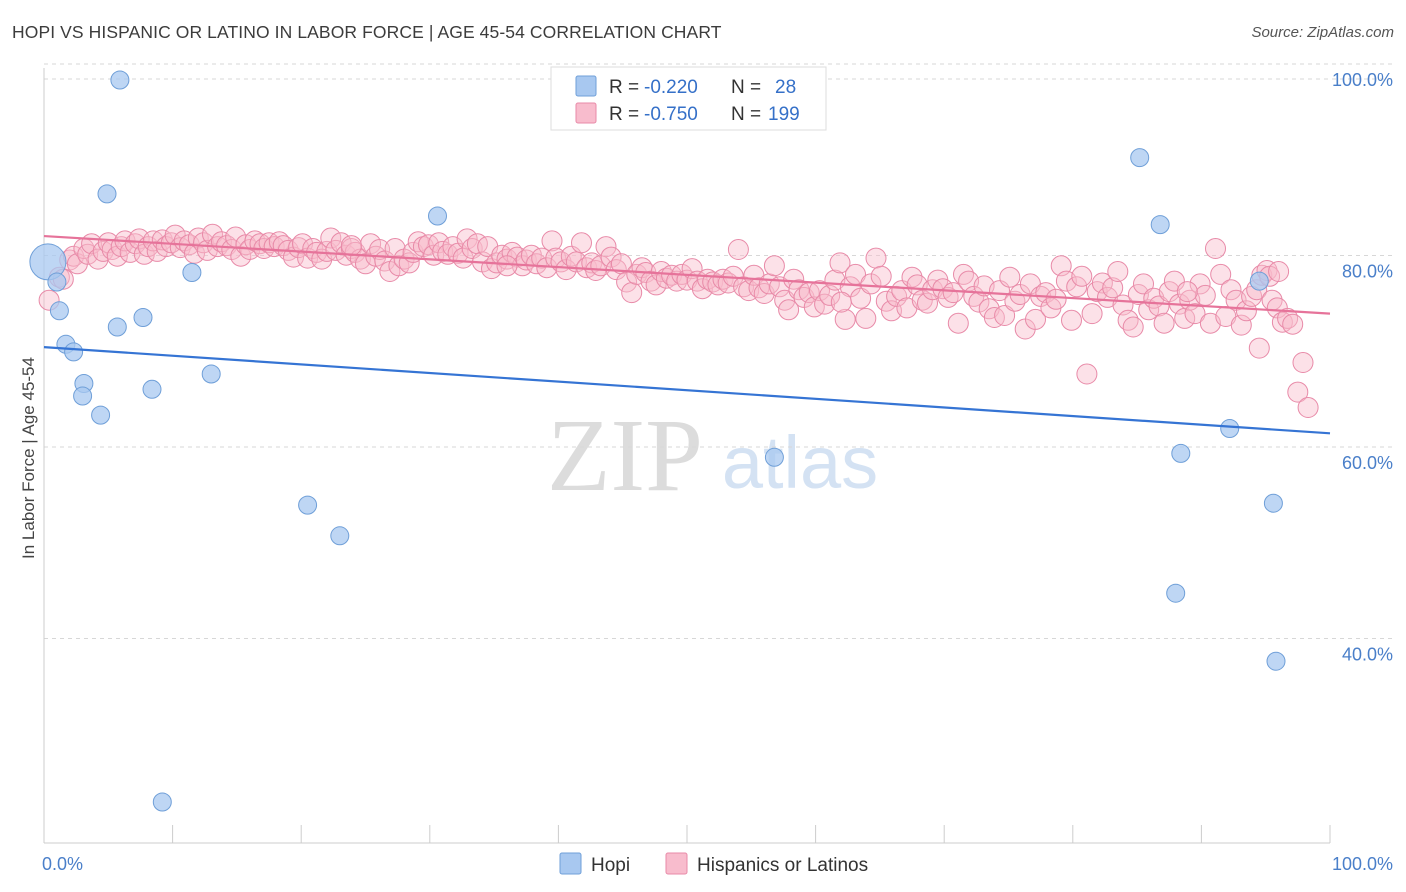 The image size is (1406, 892). Describe the element at coordinates (713, 864) in the screenshot. I see `series-legend: Hopi Hispanics or Latinos` at that location.